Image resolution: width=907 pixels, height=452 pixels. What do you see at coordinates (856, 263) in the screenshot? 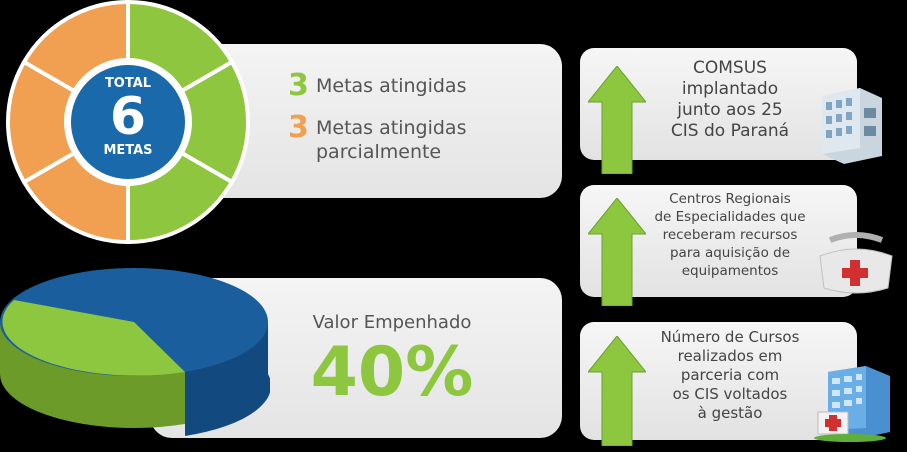
I see `medical-bag-icon` at bounding box center [856, 263].